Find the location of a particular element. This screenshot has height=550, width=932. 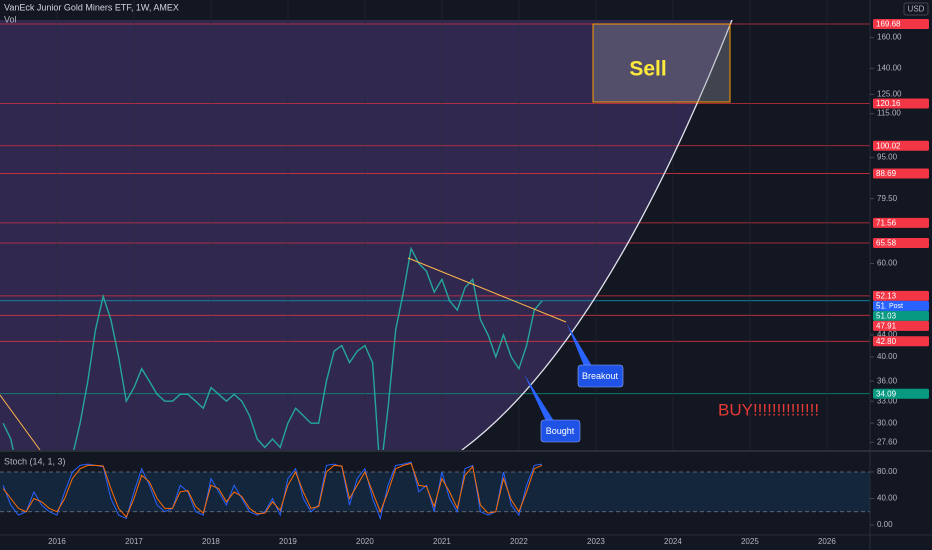

stoch-pane is located at coordinates (435, 491).